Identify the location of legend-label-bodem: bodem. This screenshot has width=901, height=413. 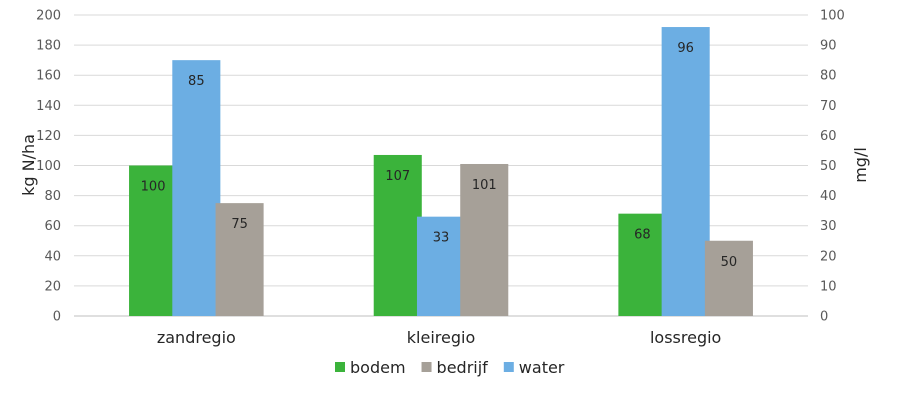
(378, 367).